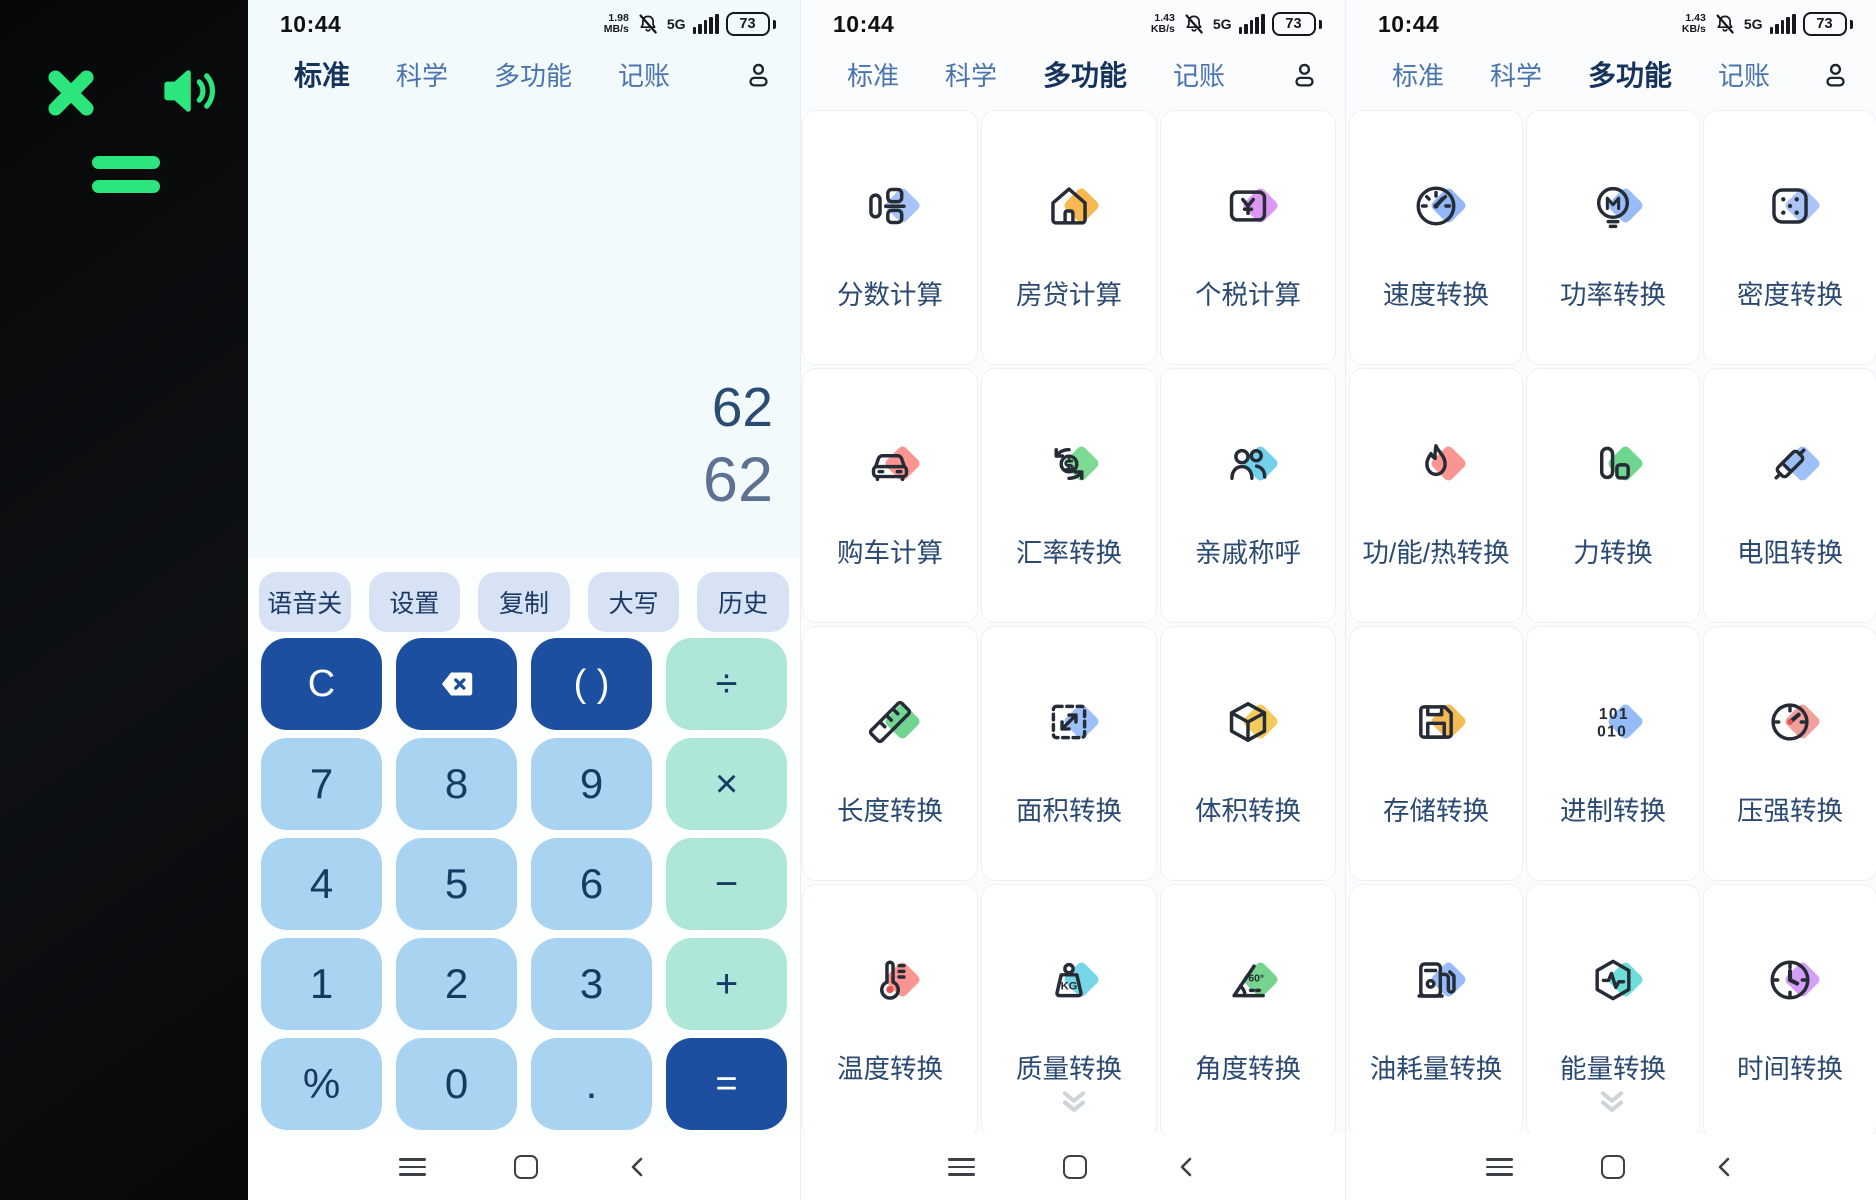  What do you see at coordinates (890, 1011) in the screenshot?
I see `feature-cell: 温度转换` at bounding box center [890, 1011].